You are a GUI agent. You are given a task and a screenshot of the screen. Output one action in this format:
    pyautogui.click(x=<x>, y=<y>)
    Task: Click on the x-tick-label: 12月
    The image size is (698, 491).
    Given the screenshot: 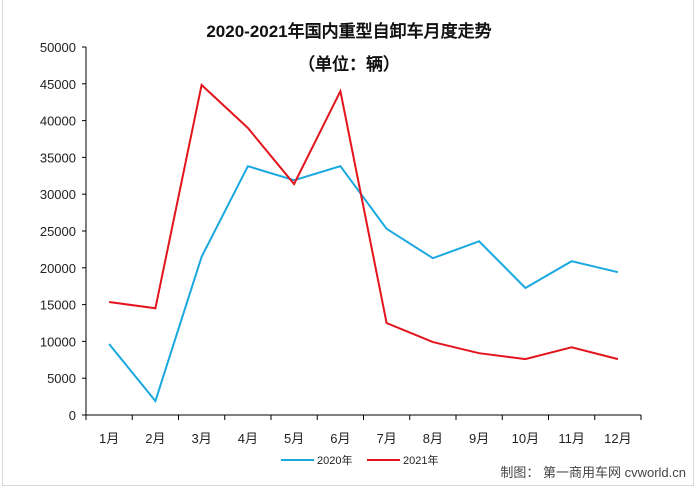 What is the action you would take?
    pyautogui.click(x=617, y=438)
    